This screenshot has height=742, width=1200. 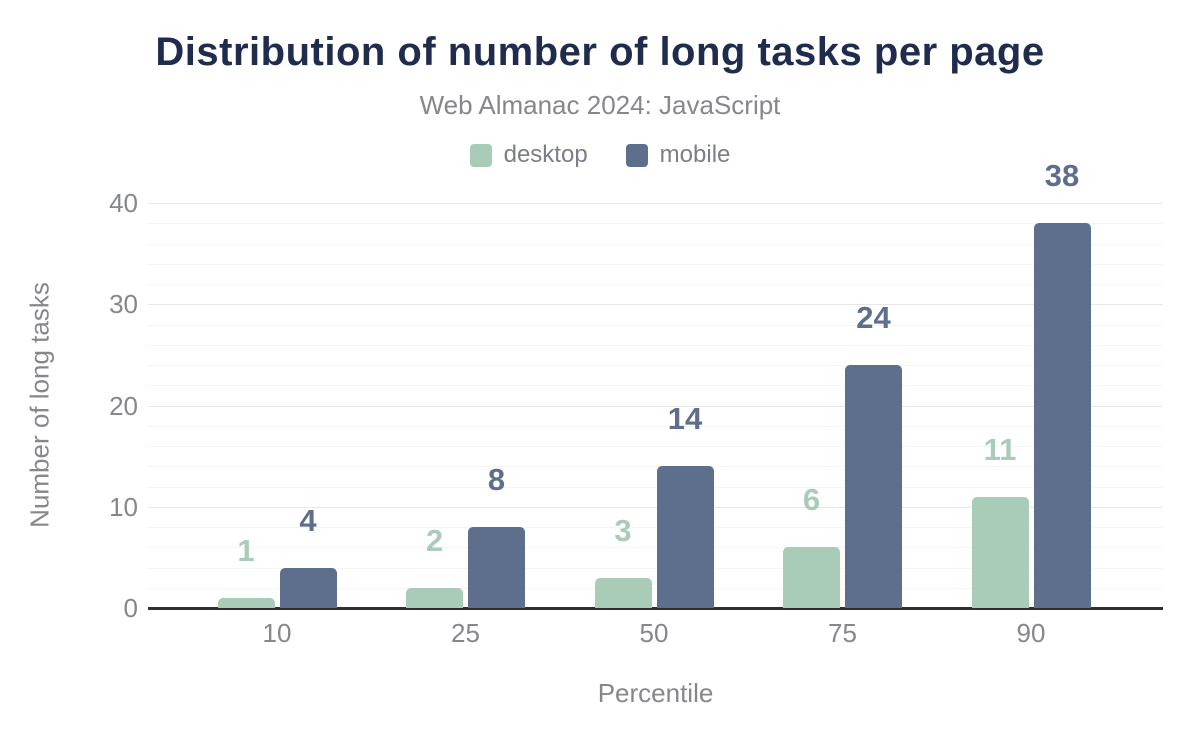 What do you see at coordinates (246, 550) in the screenshot?
I see `value-label-desktop: 1` at bounding box center [246, 550].